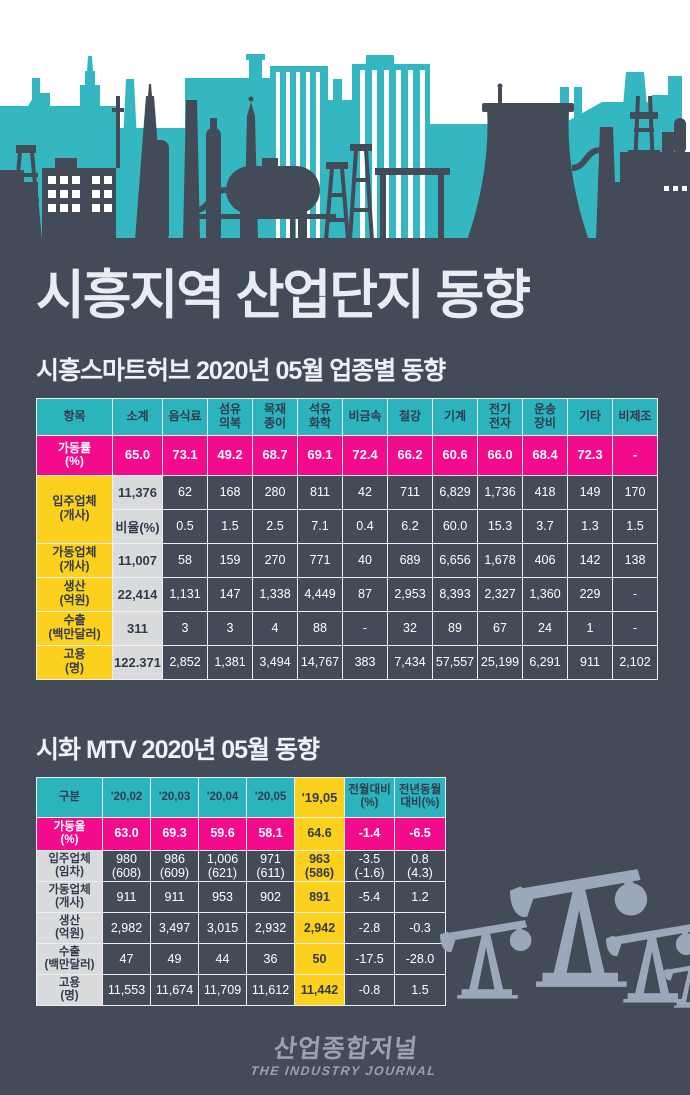 The width and height of the screenshot is (690, 1095). What do you see at coordinates (635, 455) in the screenshot?
I see `table1-rate-value: -` at bounding box center [635, 455].